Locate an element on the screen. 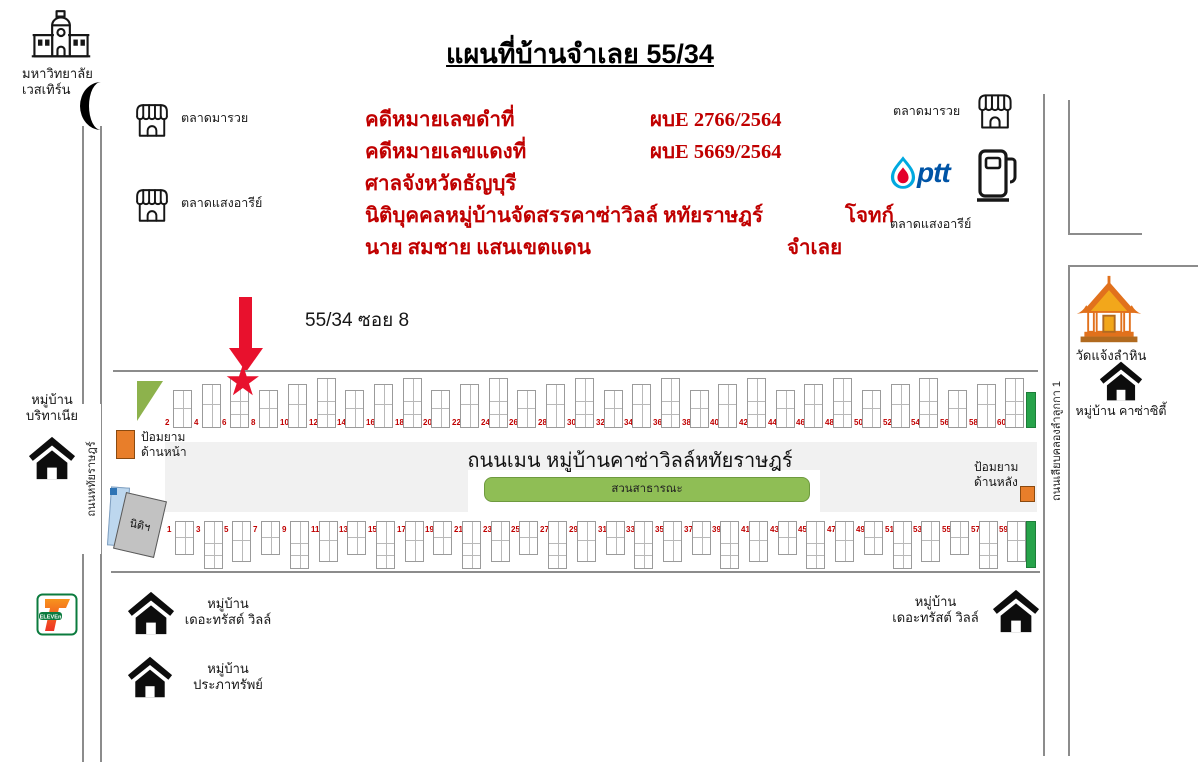  bottom-row-green-bar is located at coordinates (1031, 544).